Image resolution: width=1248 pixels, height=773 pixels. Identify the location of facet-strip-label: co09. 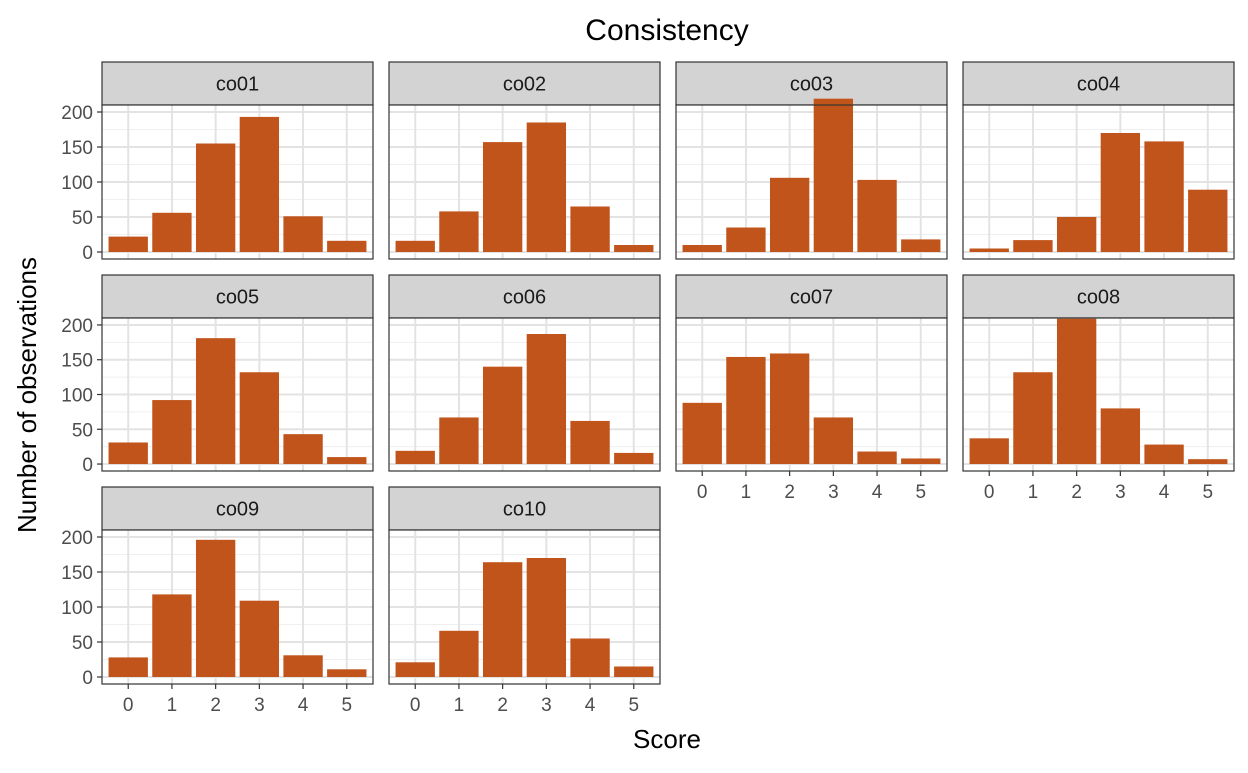
(237, 510).